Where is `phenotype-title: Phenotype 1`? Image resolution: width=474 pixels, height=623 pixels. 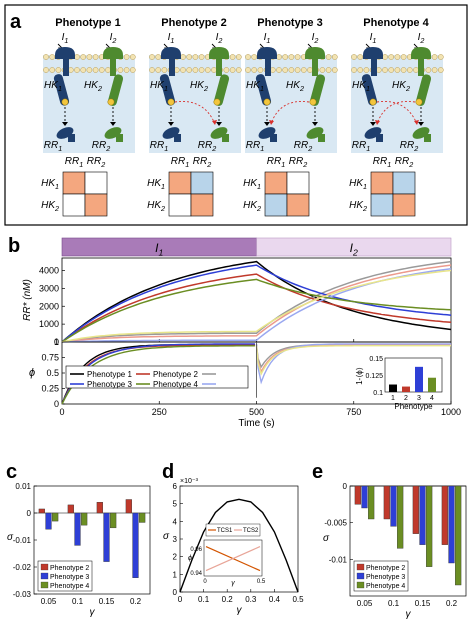 phenotype-title: Phenotype 1 is located at coordinates (87, 23).